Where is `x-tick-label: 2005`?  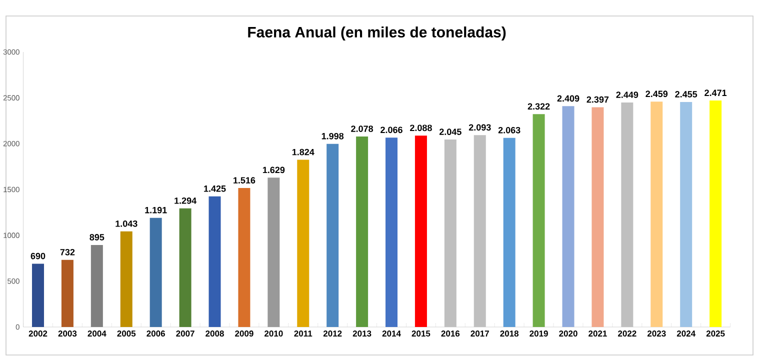
x-tick-label: 2005 is located at coordinates (126, 333).